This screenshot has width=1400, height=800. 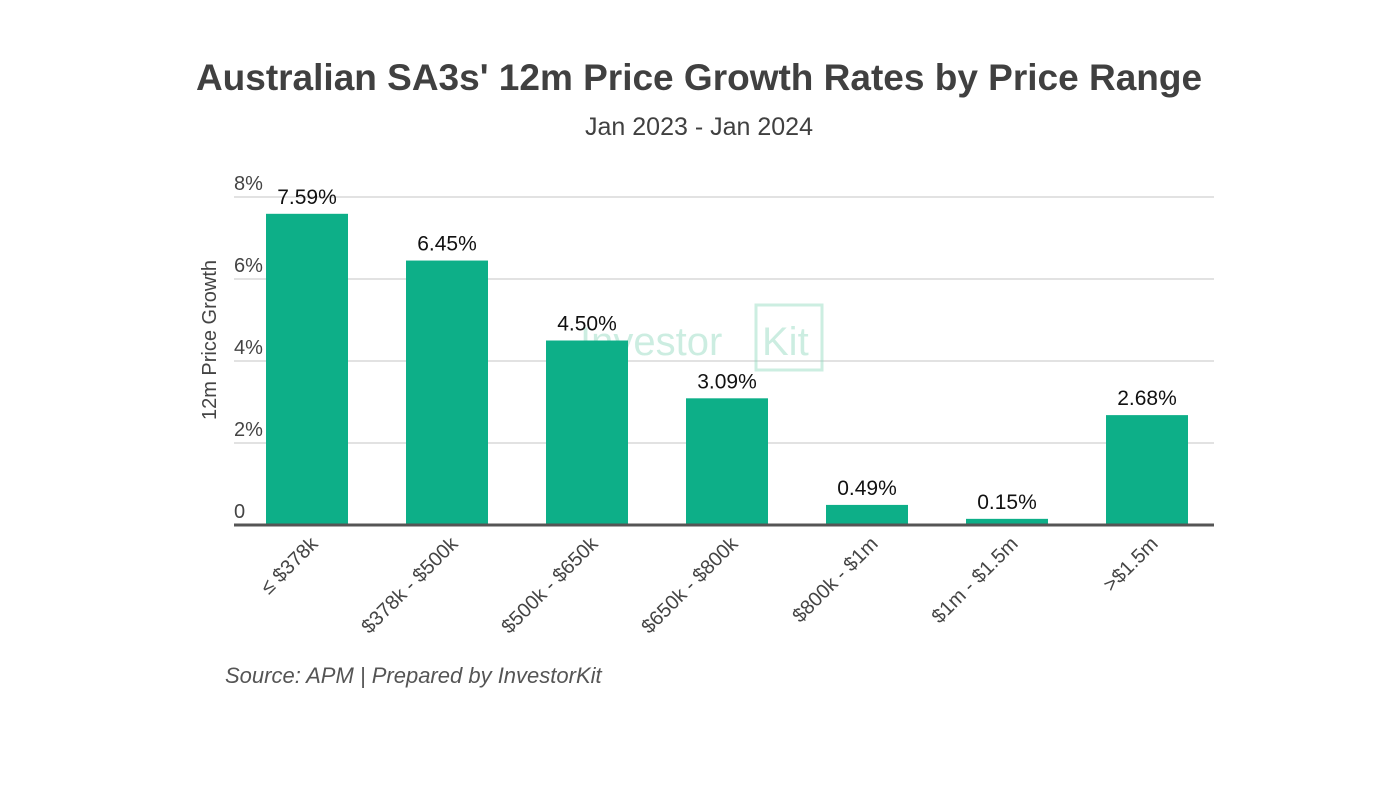 I want to click on x-tick-label: $650k - $800k, so click(x=690, y=585).